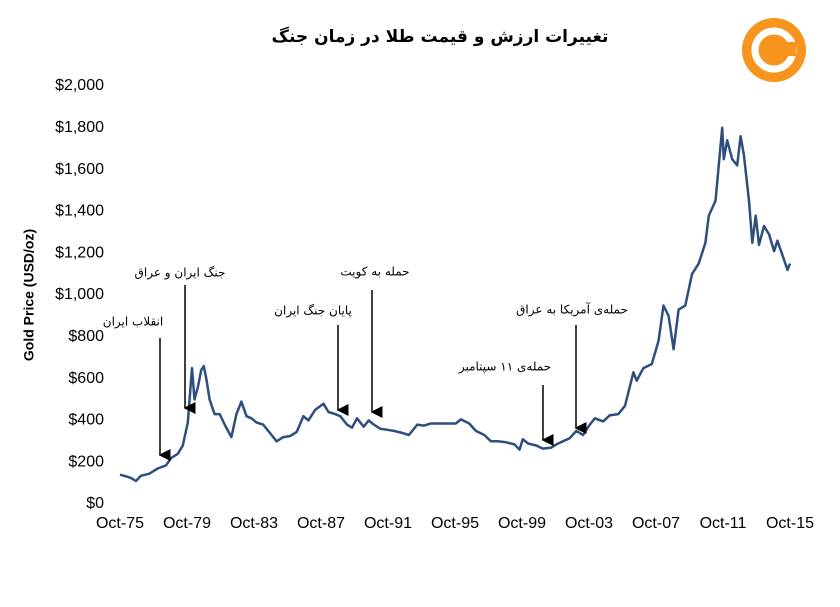 The image size is (840, 607). What do you see at coordinates (790, 523) in the screenshot?
I see `x-tick-label: Oct-15` at bounding box center [790, 523].